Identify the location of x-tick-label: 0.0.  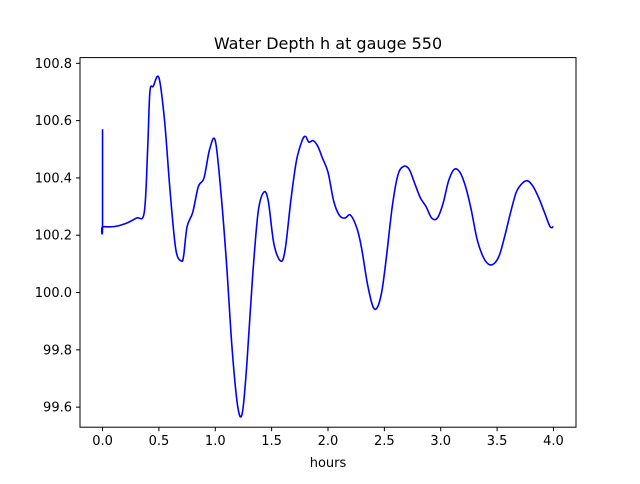
(102, 441).